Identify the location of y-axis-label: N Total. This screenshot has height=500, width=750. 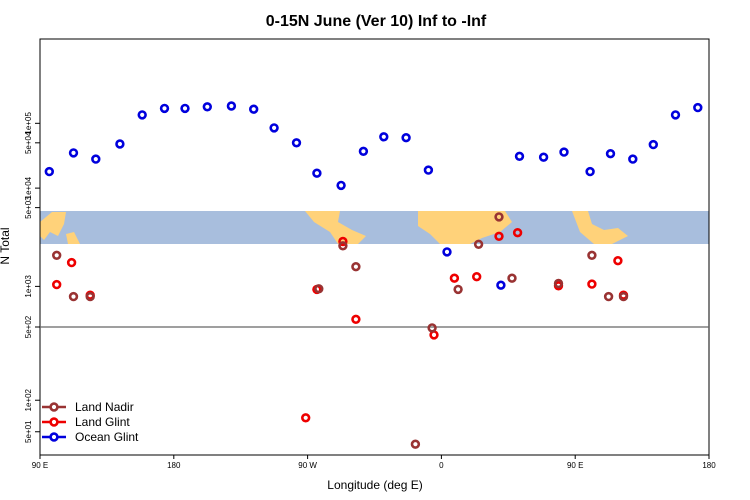
(6, 245).